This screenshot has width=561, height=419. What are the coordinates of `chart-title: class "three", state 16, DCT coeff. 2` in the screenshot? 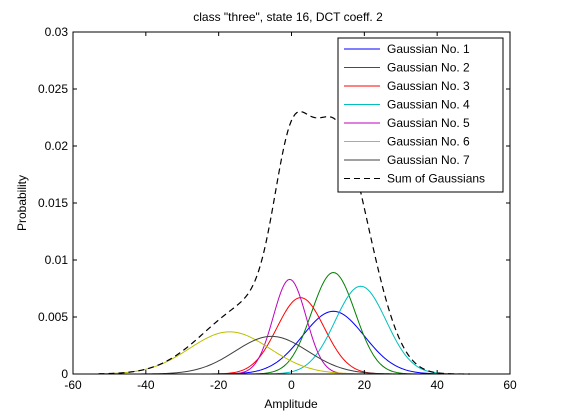 It's located at (288, 17).